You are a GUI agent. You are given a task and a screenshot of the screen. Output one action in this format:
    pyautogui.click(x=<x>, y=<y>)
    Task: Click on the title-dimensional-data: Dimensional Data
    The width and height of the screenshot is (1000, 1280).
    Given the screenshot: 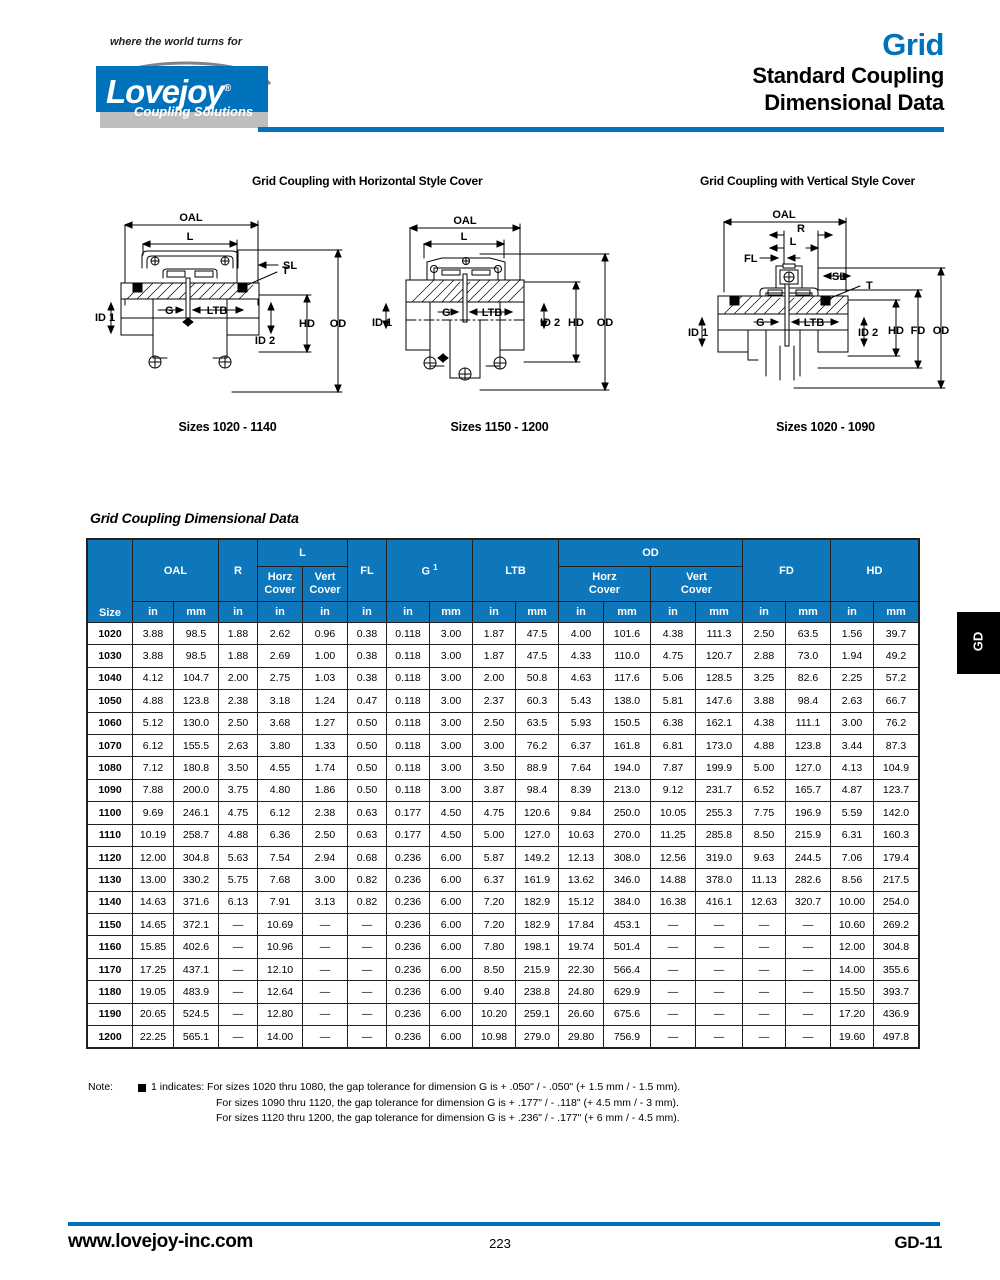 What is the action you would take?
    pyautogui.click(x=854, y=102)
    